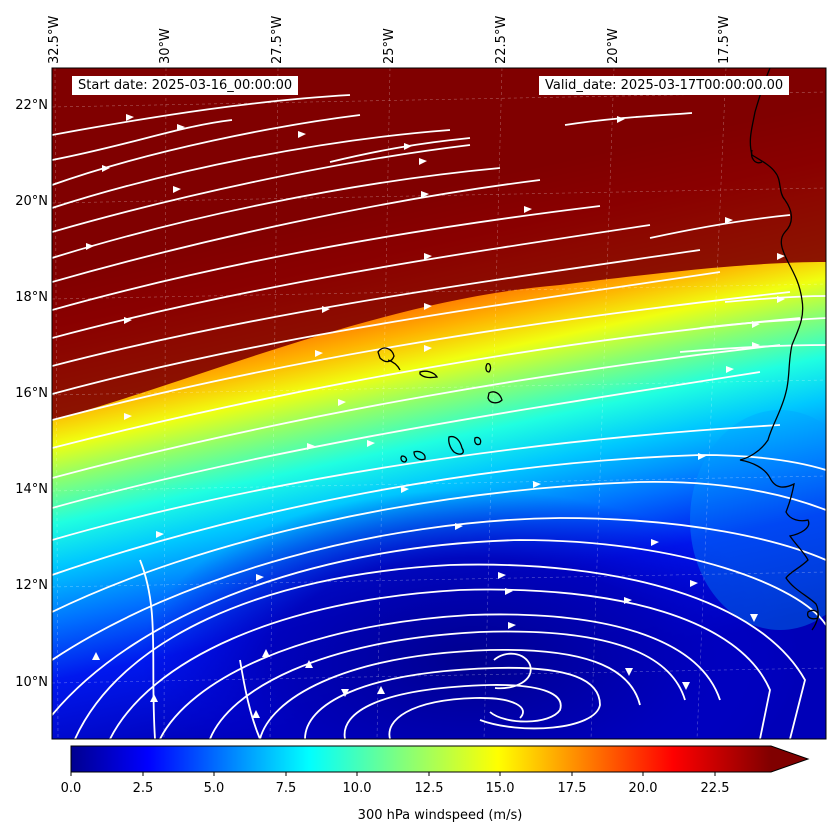  I want to click on colorbar-tick-label: 0.0, so click(71, 788).